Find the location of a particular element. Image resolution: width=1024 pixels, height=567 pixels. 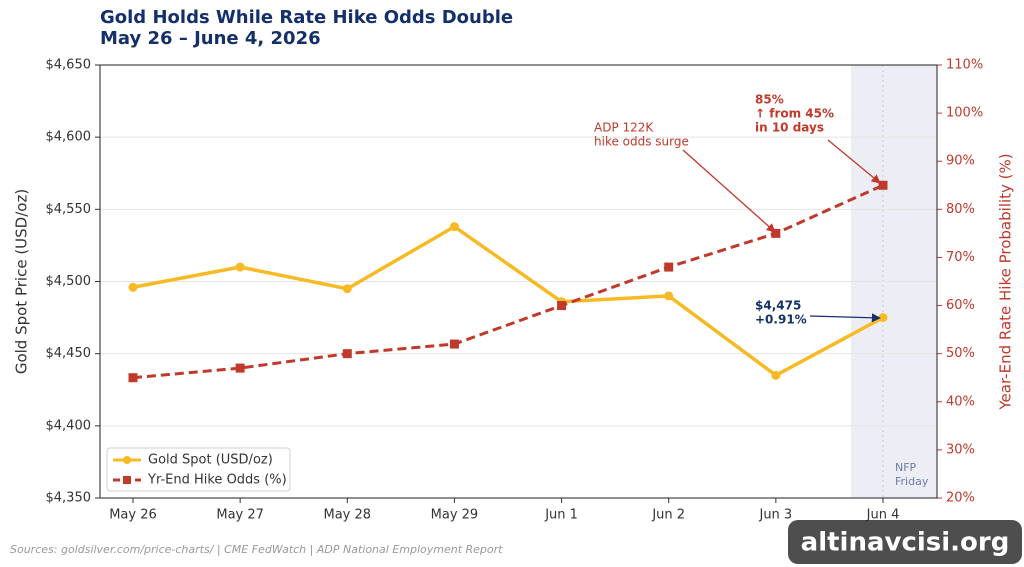

annotation-text: NFP is located at coordinates (906, 467).